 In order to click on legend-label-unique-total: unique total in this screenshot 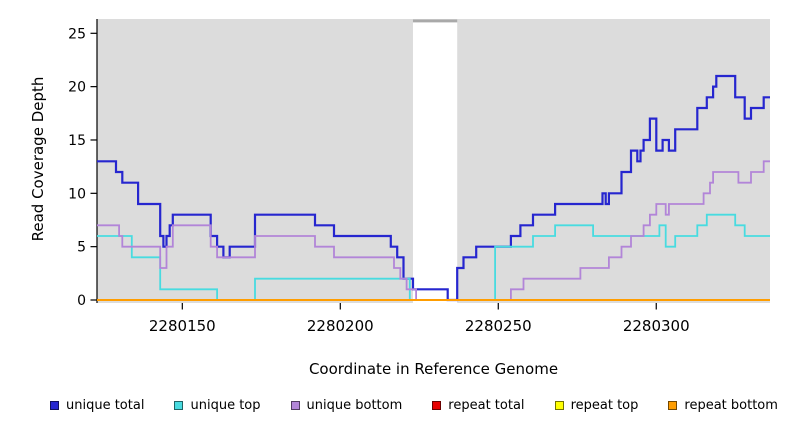, I will do `click(105, 405)`.